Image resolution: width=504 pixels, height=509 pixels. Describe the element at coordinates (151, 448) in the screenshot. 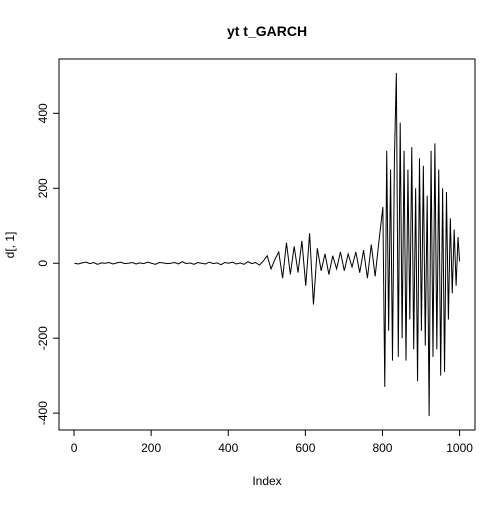

I see `x-tick-label: 200` at that location.